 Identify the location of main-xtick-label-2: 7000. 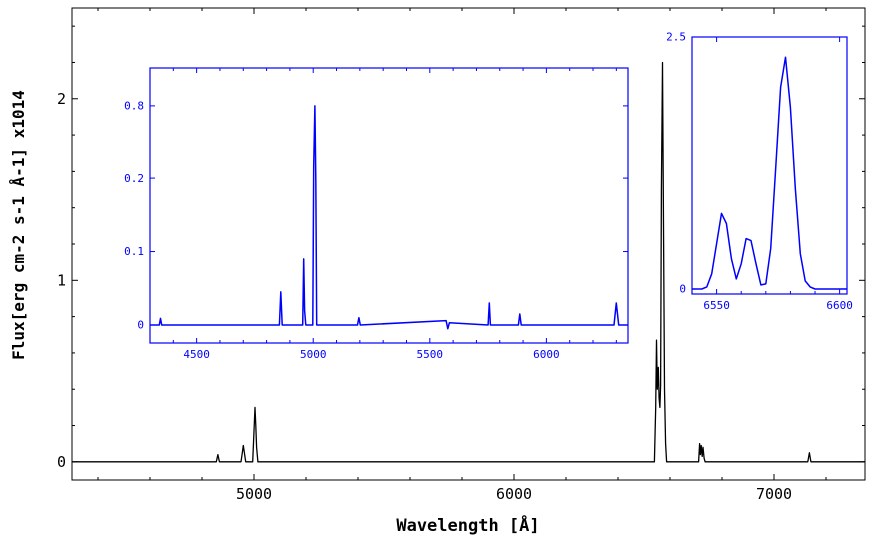
(774, 494).